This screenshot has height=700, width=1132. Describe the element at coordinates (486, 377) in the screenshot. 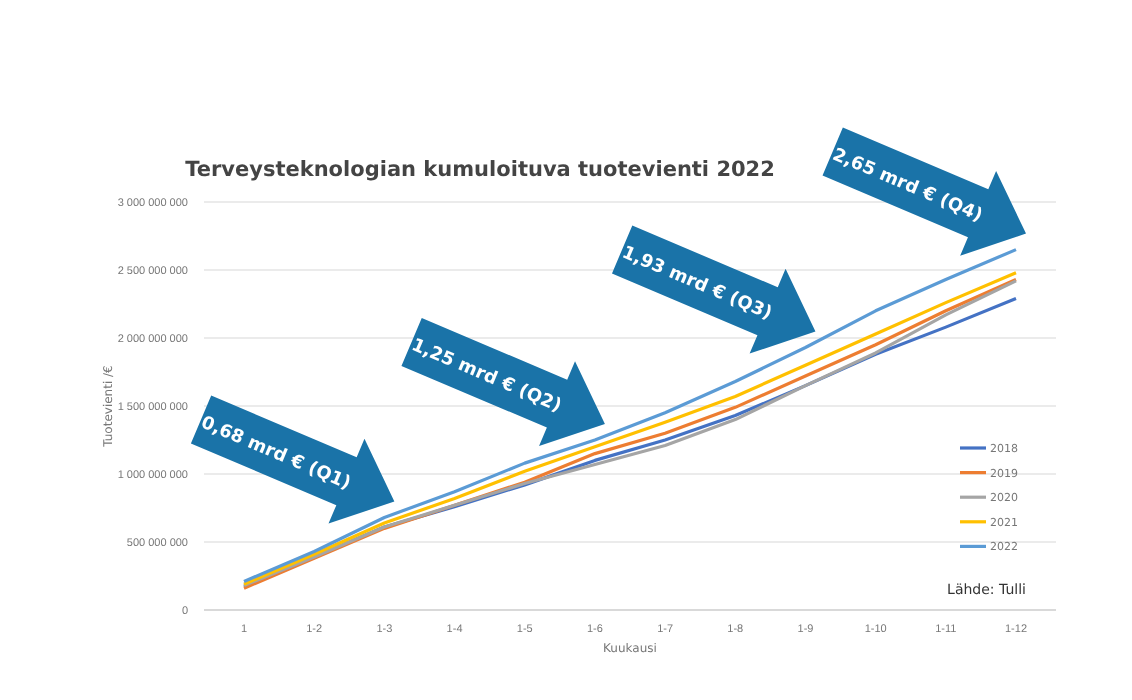

I see `annotation: 1,25 mrd € (Q2)` at that location.